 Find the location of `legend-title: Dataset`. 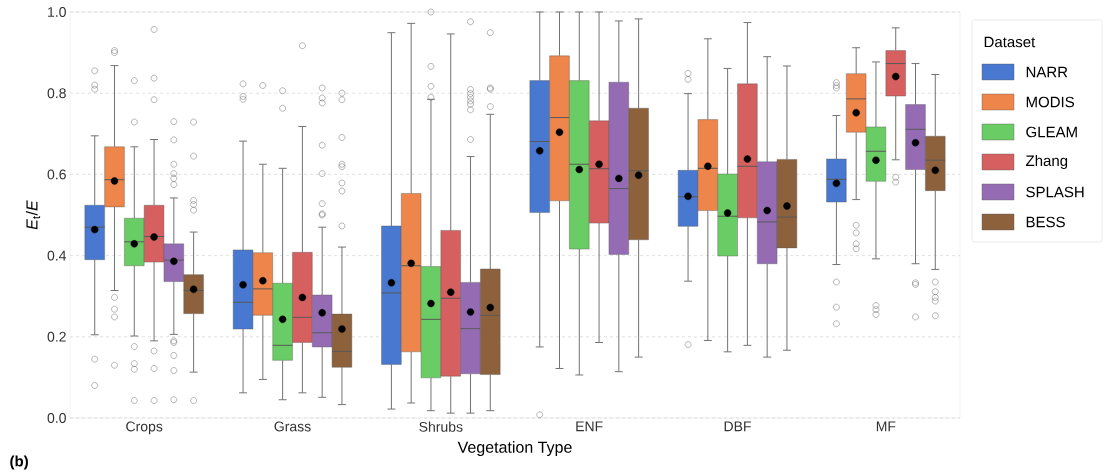

legend-title: Dataset is located at coordinates (1010, 42).